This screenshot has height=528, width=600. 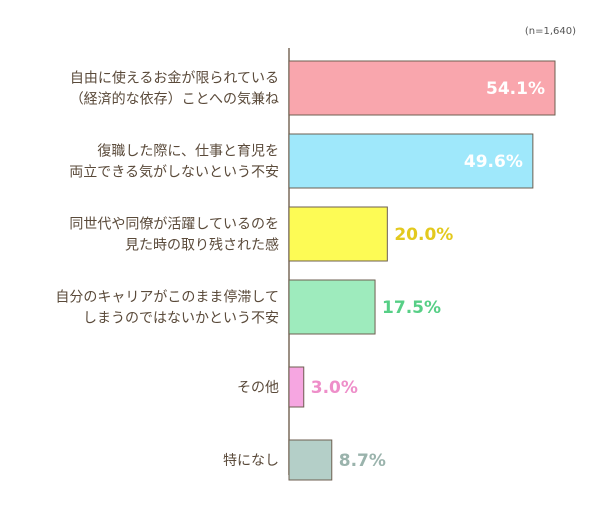 I want to click on category-label-1-1: 両立できる気がしないという不安, so click(x=174, y=173).